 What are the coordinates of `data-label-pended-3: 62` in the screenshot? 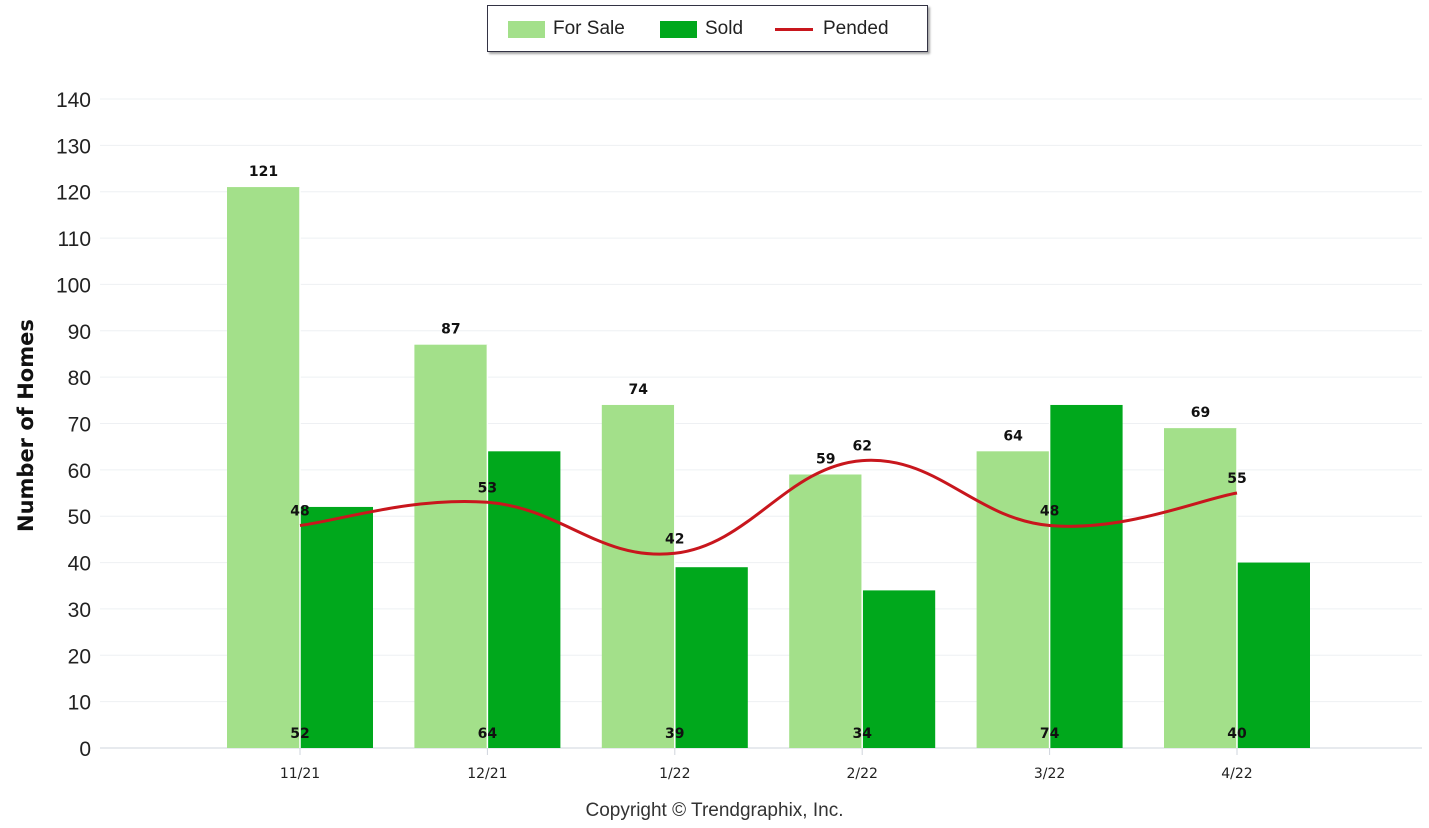 It's located at (861, 447).